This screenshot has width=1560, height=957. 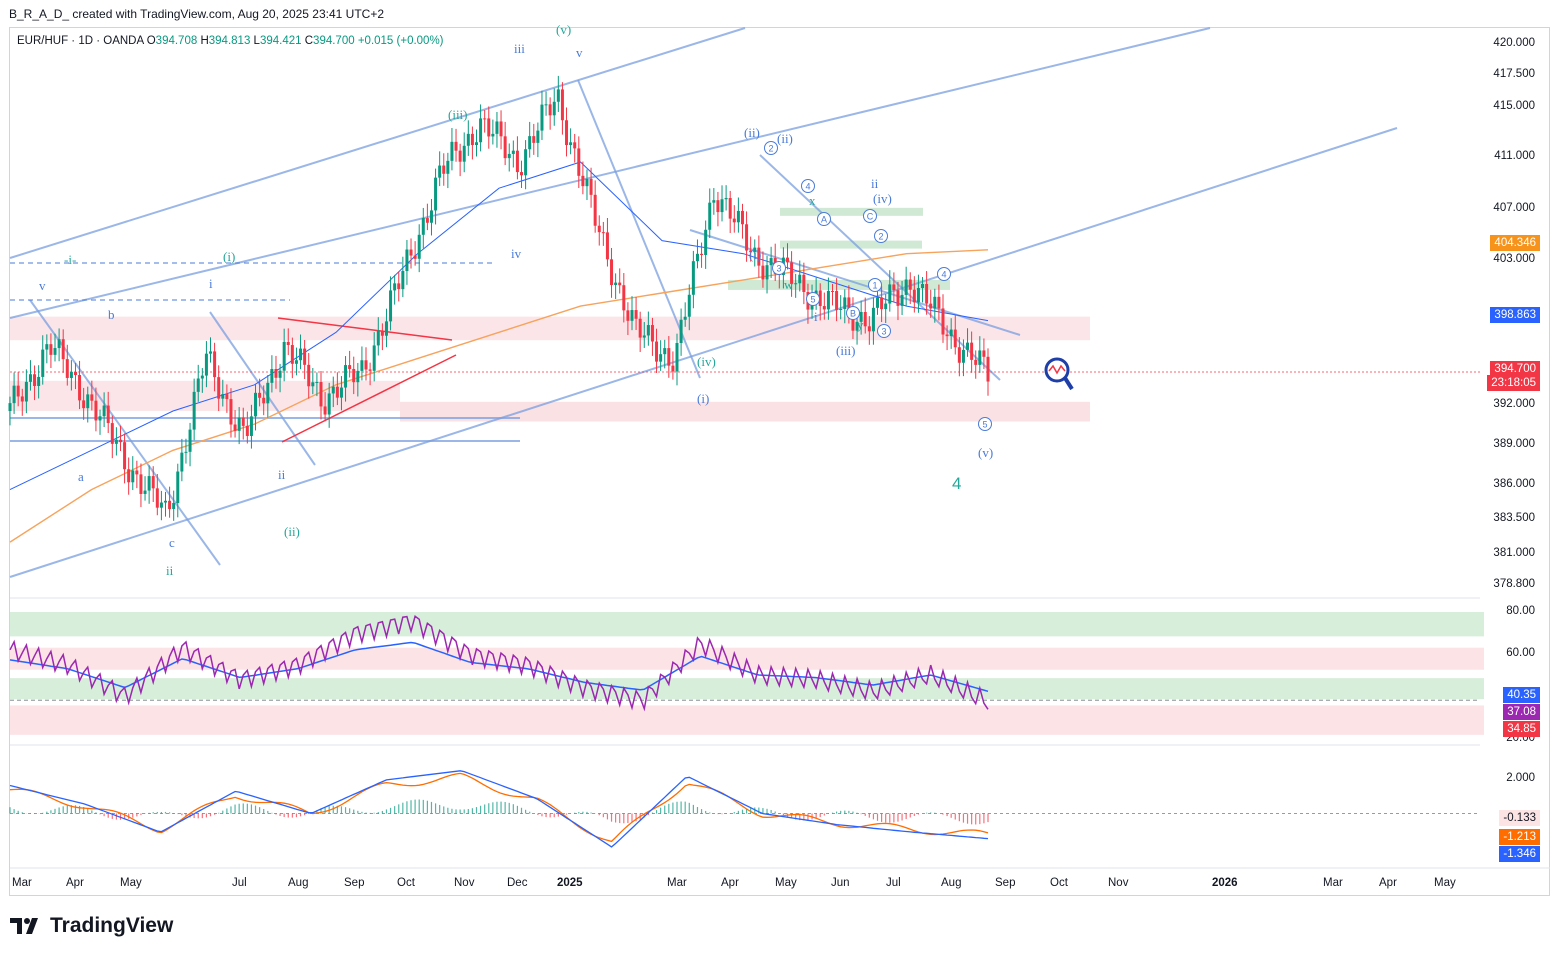 What do you see at coordinates (1514, 518) in the screenshot?
I see `price-tick: 383.500` at bounding box center [1514, 518].